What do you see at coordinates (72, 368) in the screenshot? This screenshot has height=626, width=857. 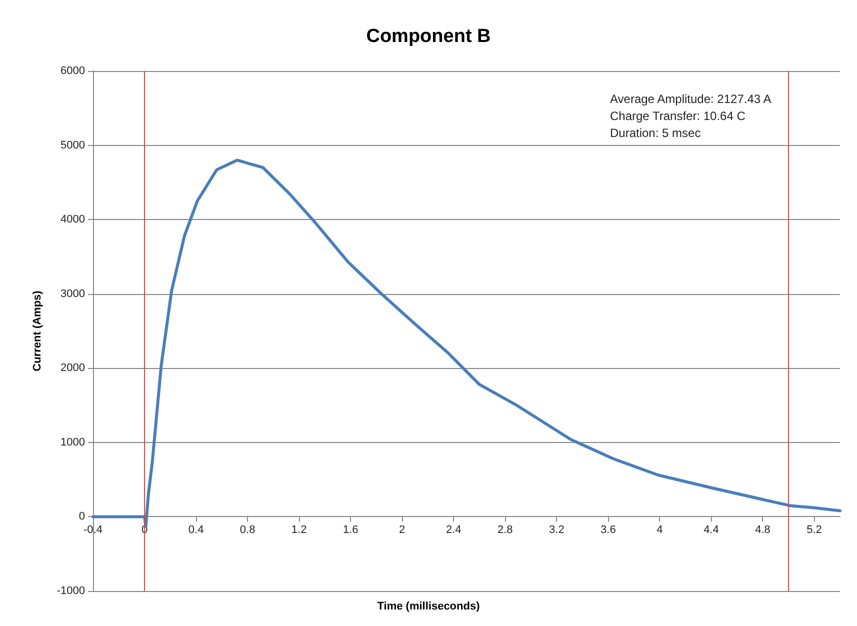 I see `y-tick-label: 2000` at bounding box center [72, 368].